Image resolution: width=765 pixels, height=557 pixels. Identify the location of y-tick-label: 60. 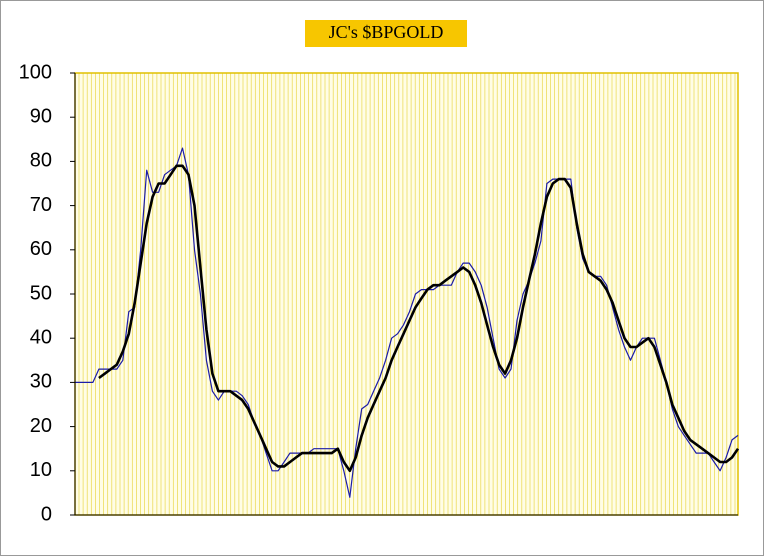
(41, 249).